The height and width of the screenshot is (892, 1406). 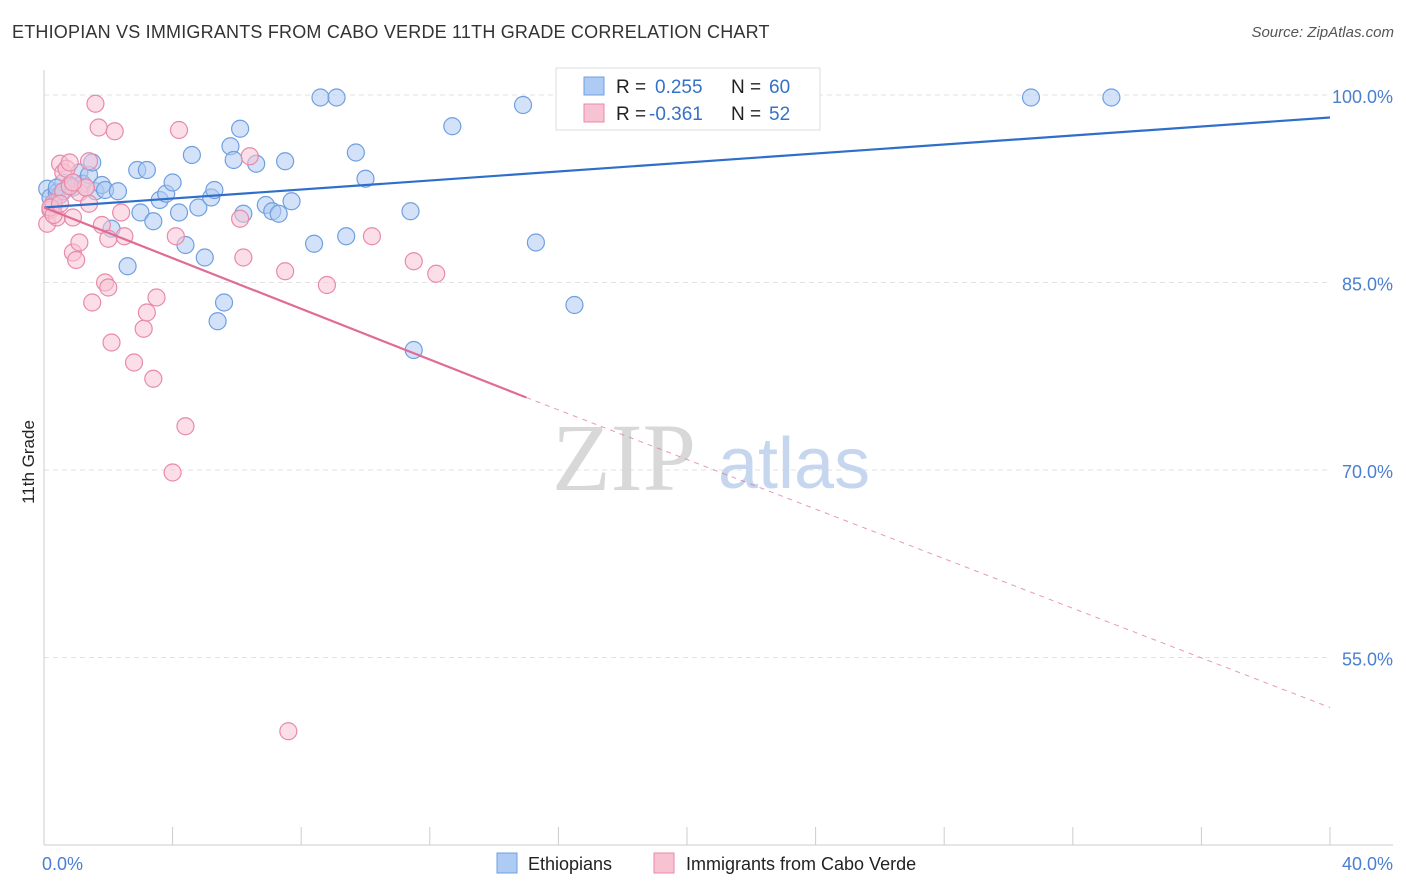 What do you see at coordinates (1362, 378) in the screenshot?
I see `y-tick-labels: 55.0% 70.0% 85.0% 100.0%` at bounding box center [1362, 378].